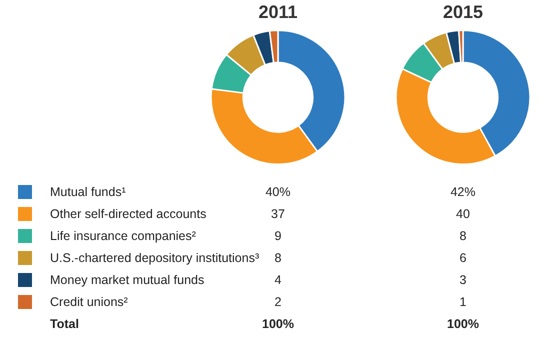 The width and height of the screenshot is (550, 339). What do you see at coordinates (278, 236) in the screenshot?
I see `data-label: 9` at bounding box center [278, 236].